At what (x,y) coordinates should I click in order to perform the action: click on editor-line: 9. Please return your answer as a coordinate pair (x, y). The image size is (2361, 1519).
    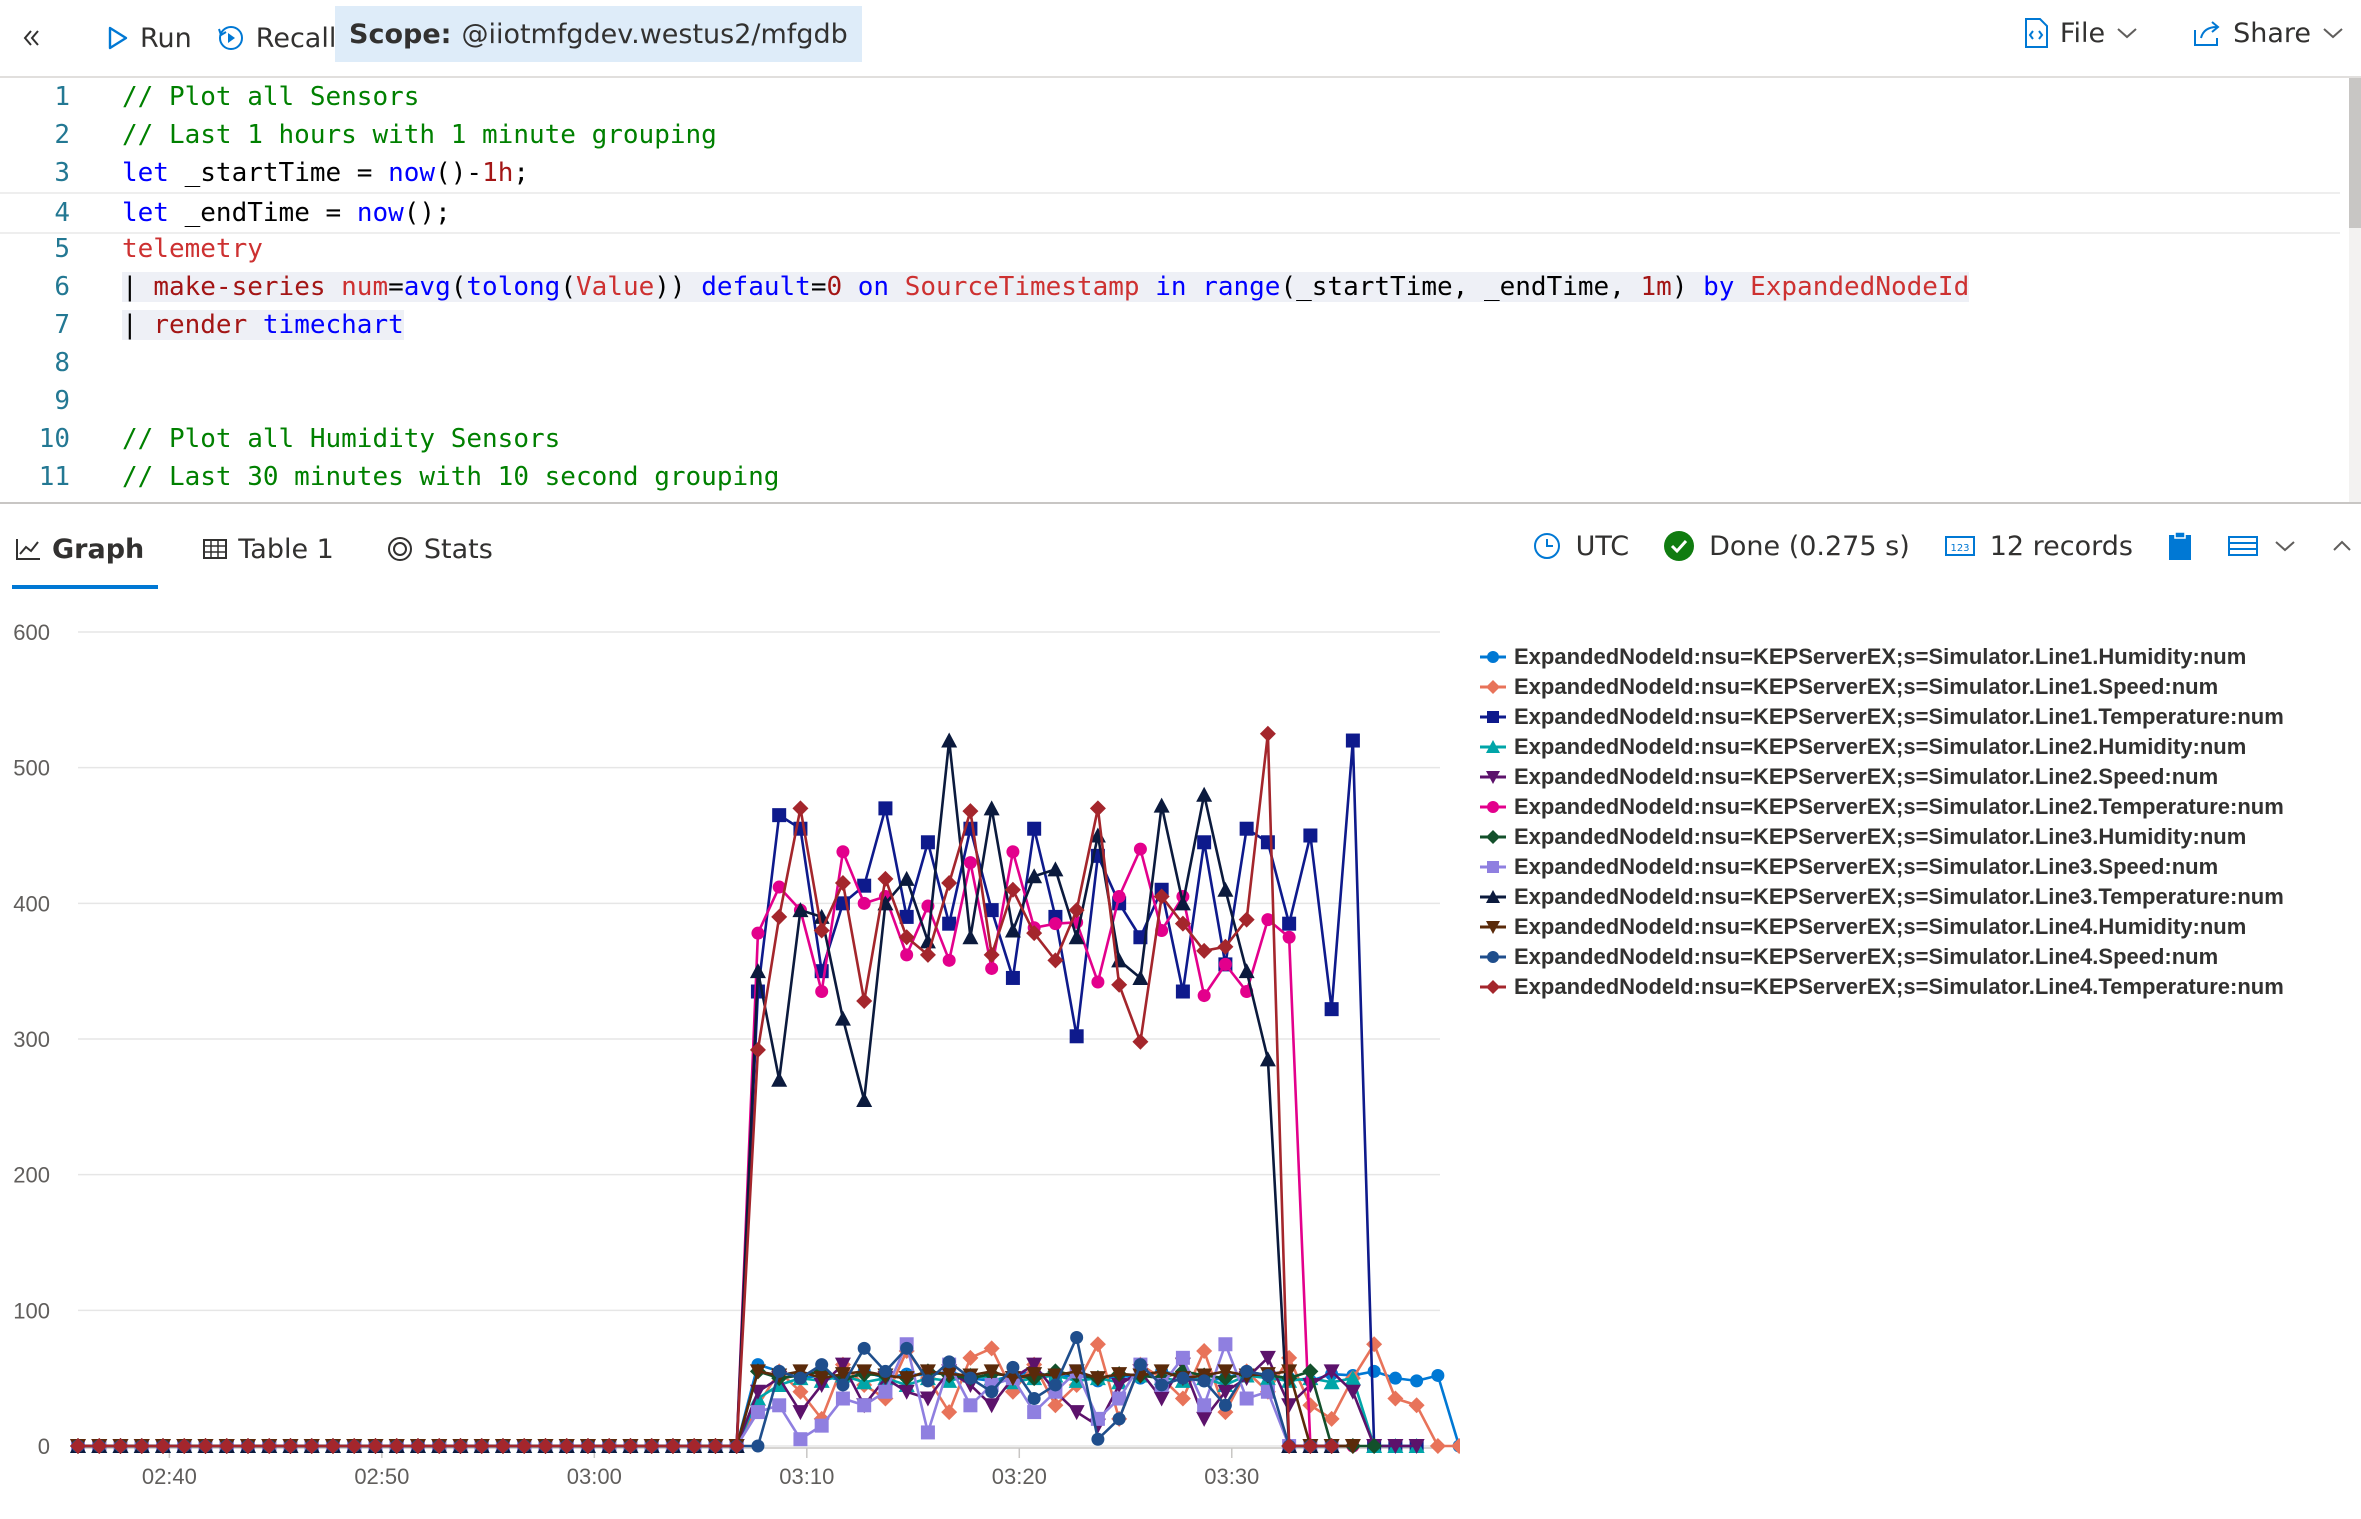
    Looking at the image, I should click on (1170, 401).